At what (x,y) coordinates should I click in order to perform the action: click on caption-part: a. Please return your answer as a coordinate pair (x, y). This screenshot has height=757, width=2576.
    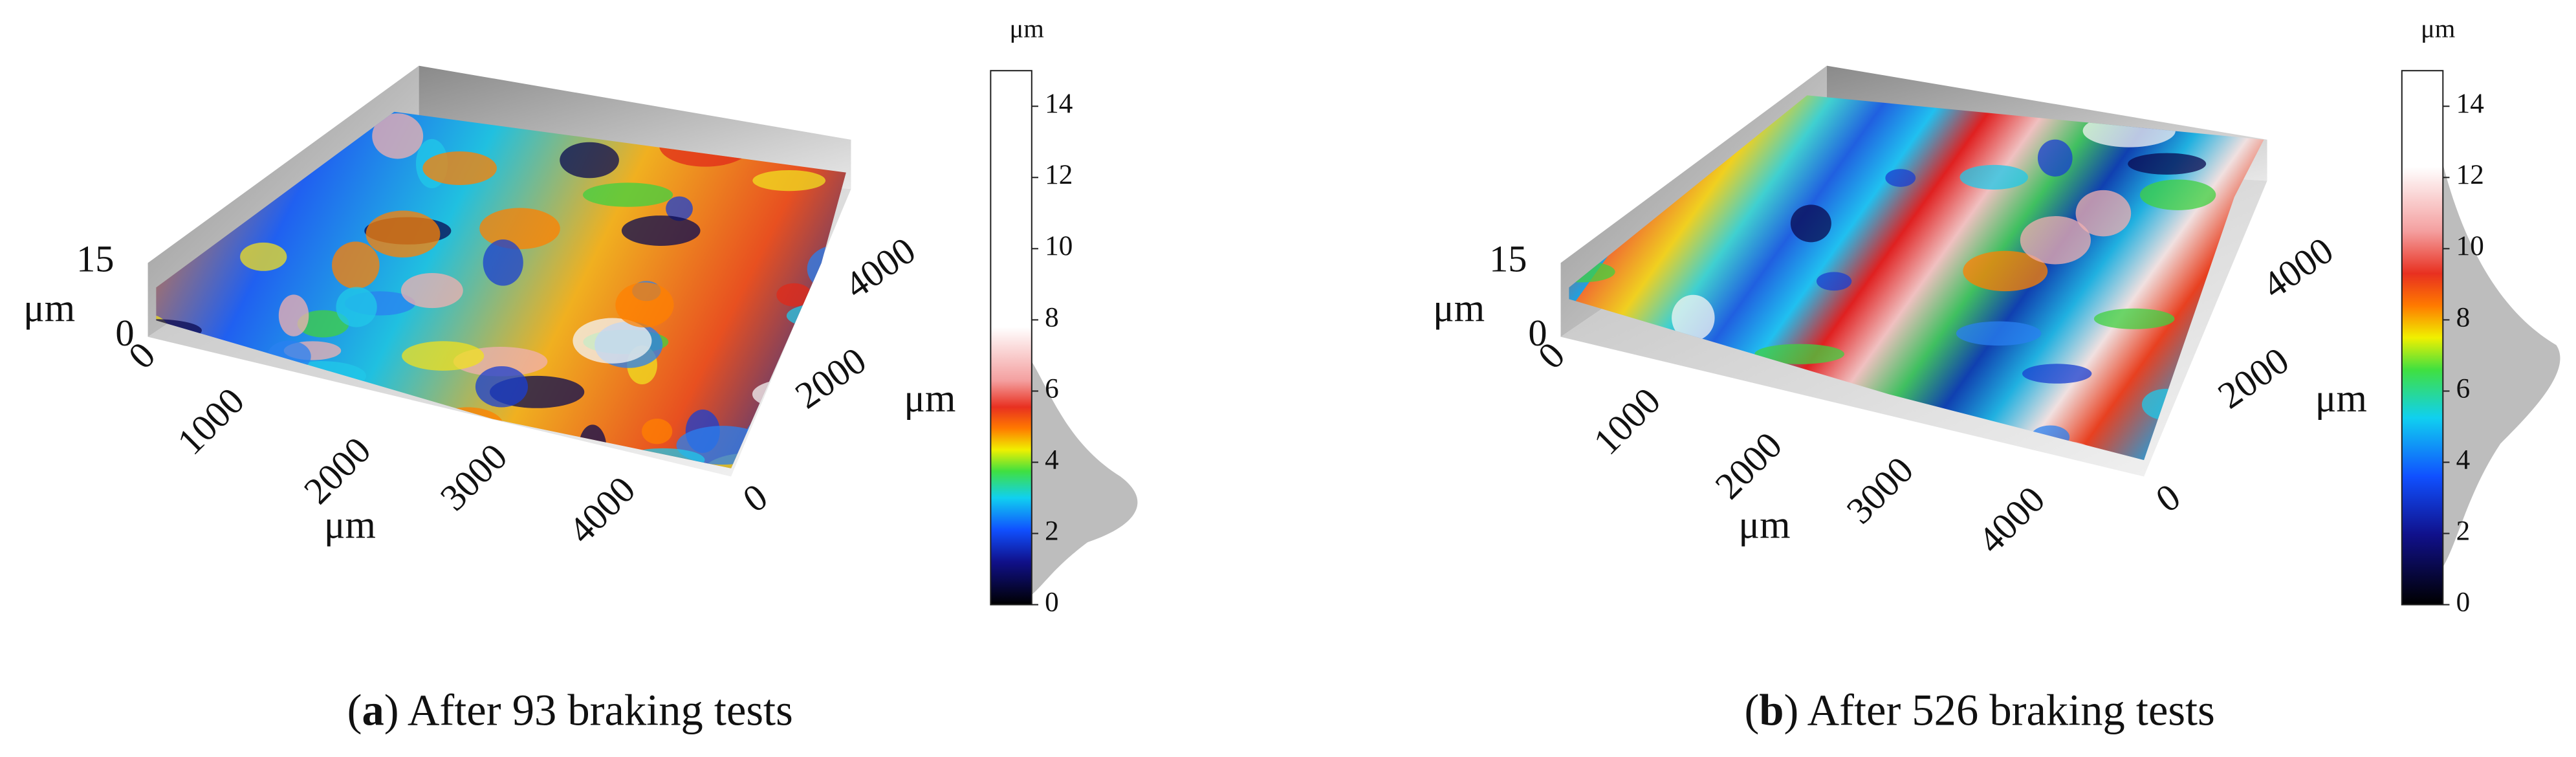
    Looking at the image, I should click on (373, 710).